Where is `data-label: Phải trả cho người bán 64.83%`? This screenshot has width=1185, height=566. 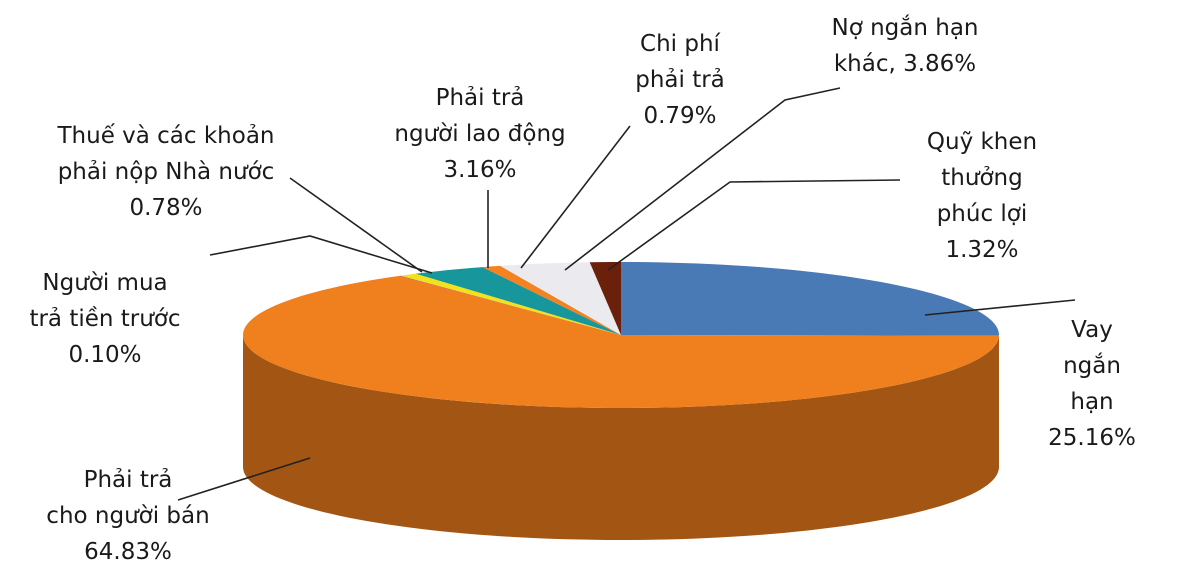 data-label: Phải trả cho người bán 64.83% is located at coordinates (127, 514).